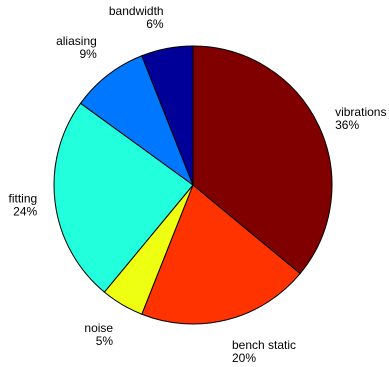 This screenshot has height=367, width=389. Describe the element at coordinates (76, 41) in the screenshot. I see `slice-label-name: aliasing` at that location.